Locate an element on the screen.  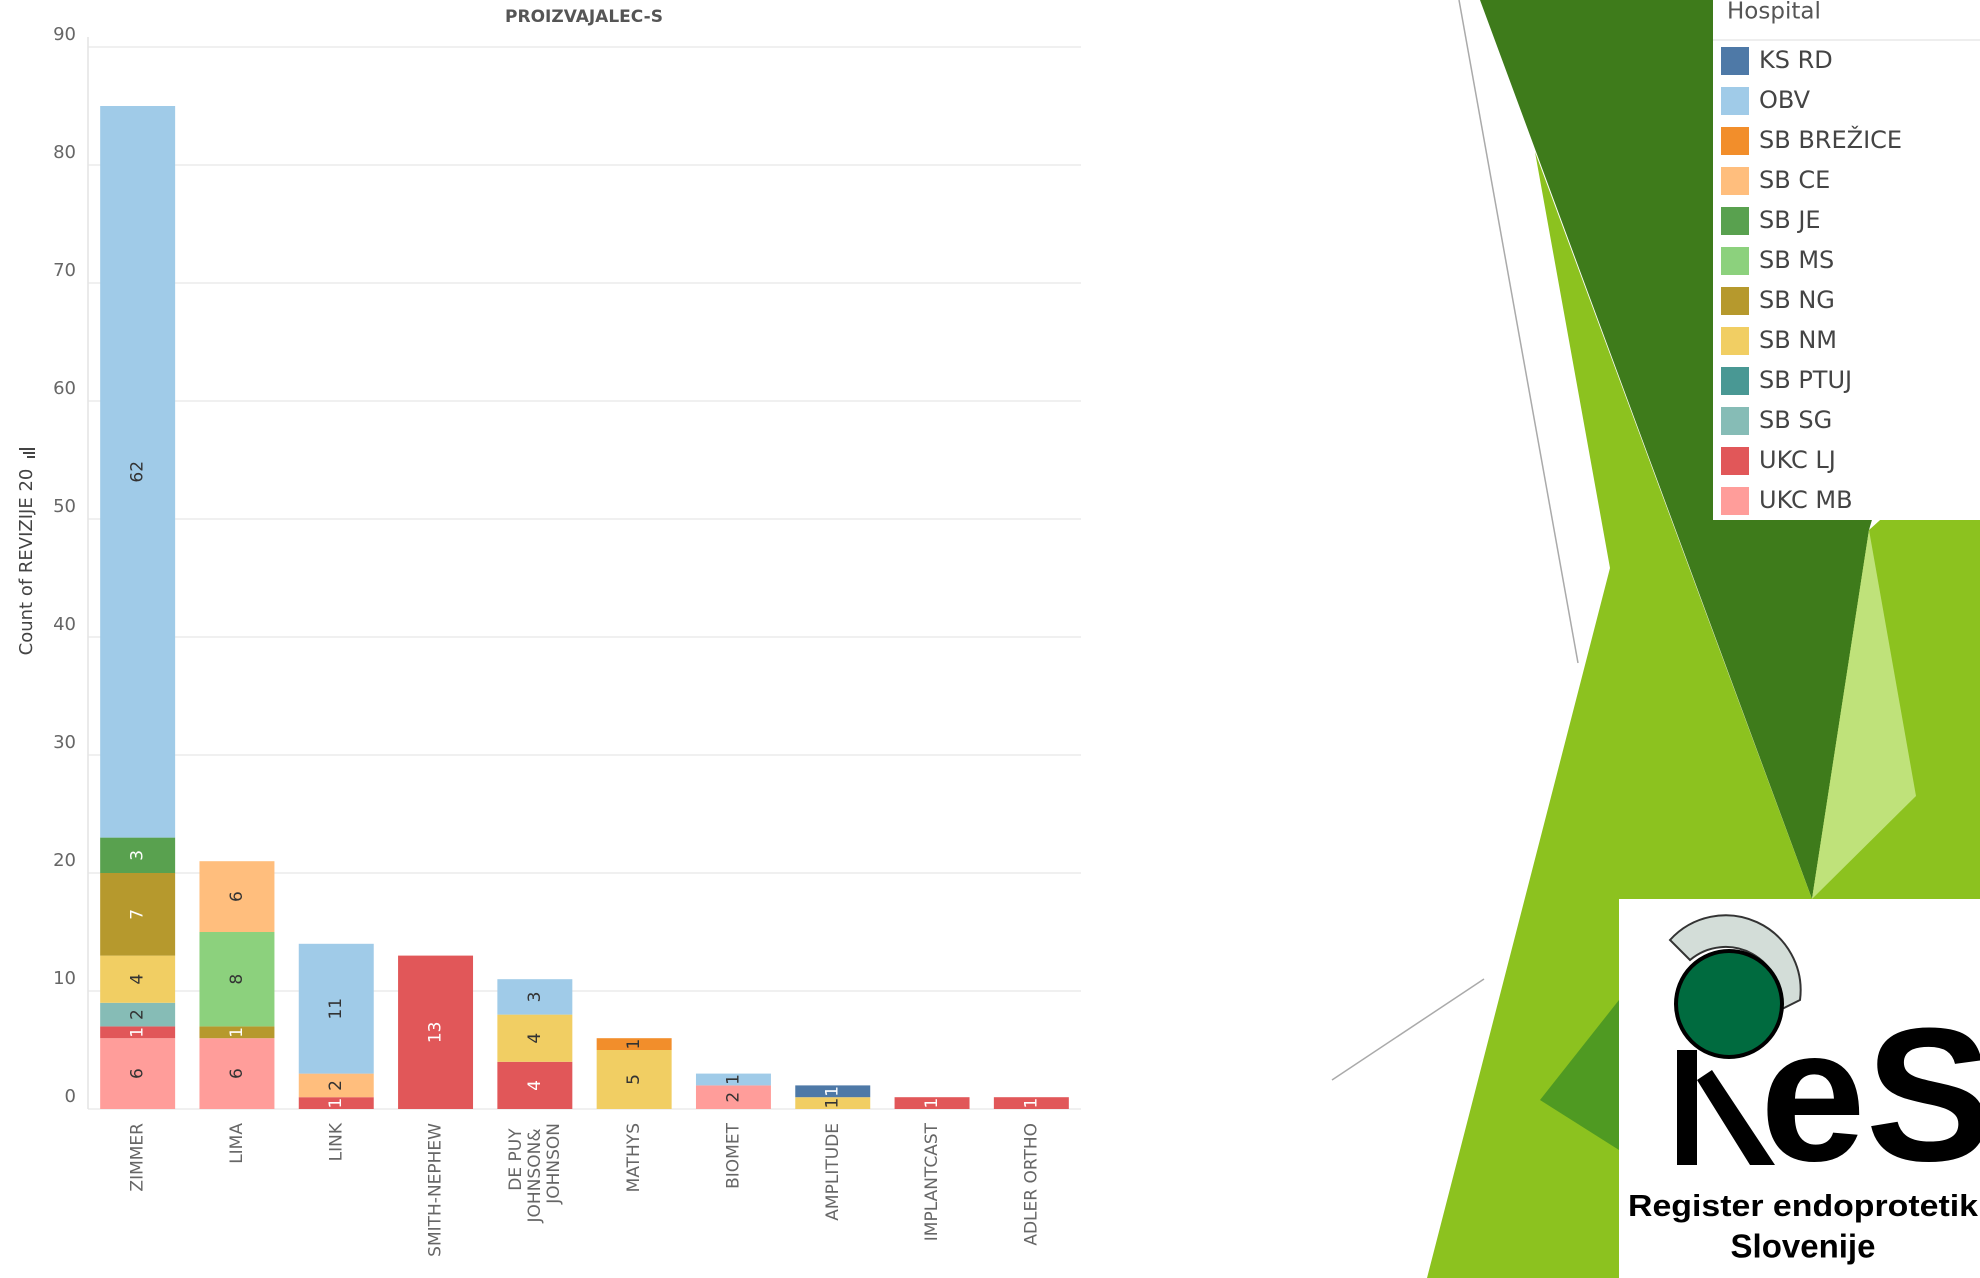
y-tick-label: 90 is located at coordinates (64, 34).